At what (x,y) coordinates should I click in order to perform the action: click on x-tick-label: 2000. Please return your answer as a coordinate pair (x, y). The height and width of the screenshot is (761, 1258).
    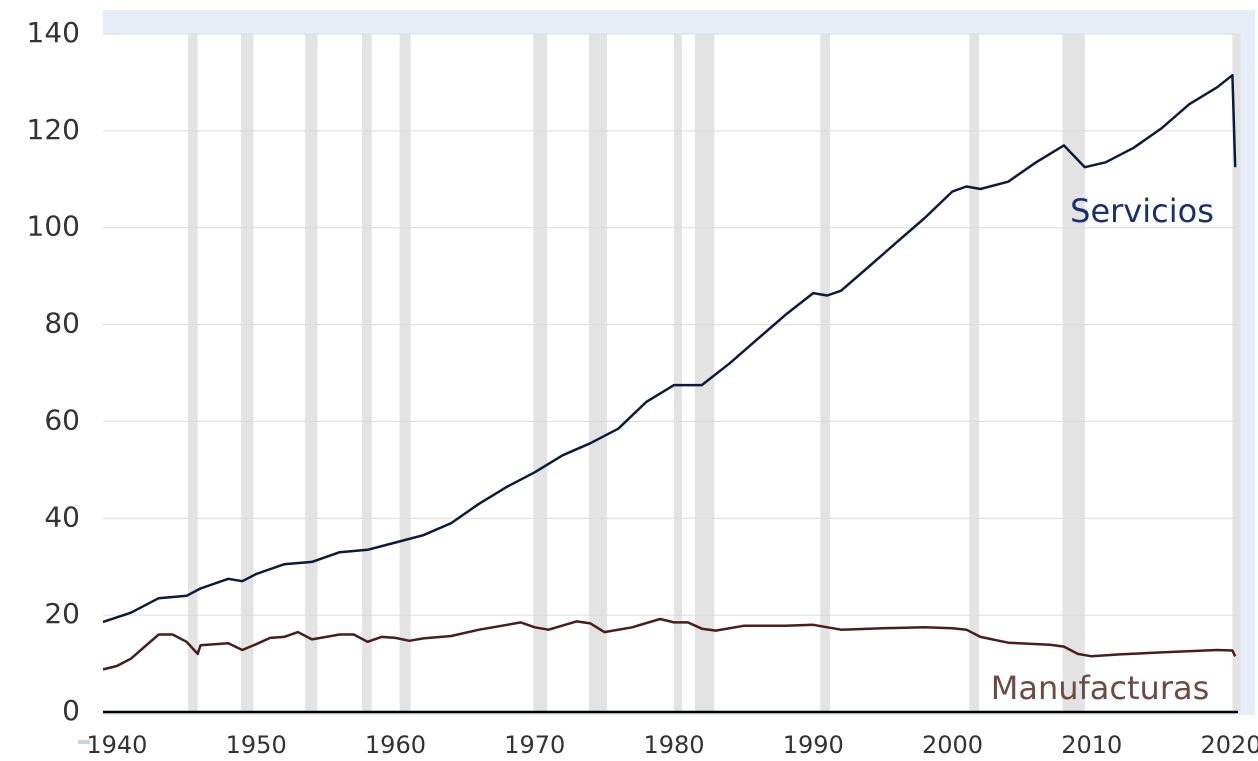
    Looking at the image, I should click on (952, 745).